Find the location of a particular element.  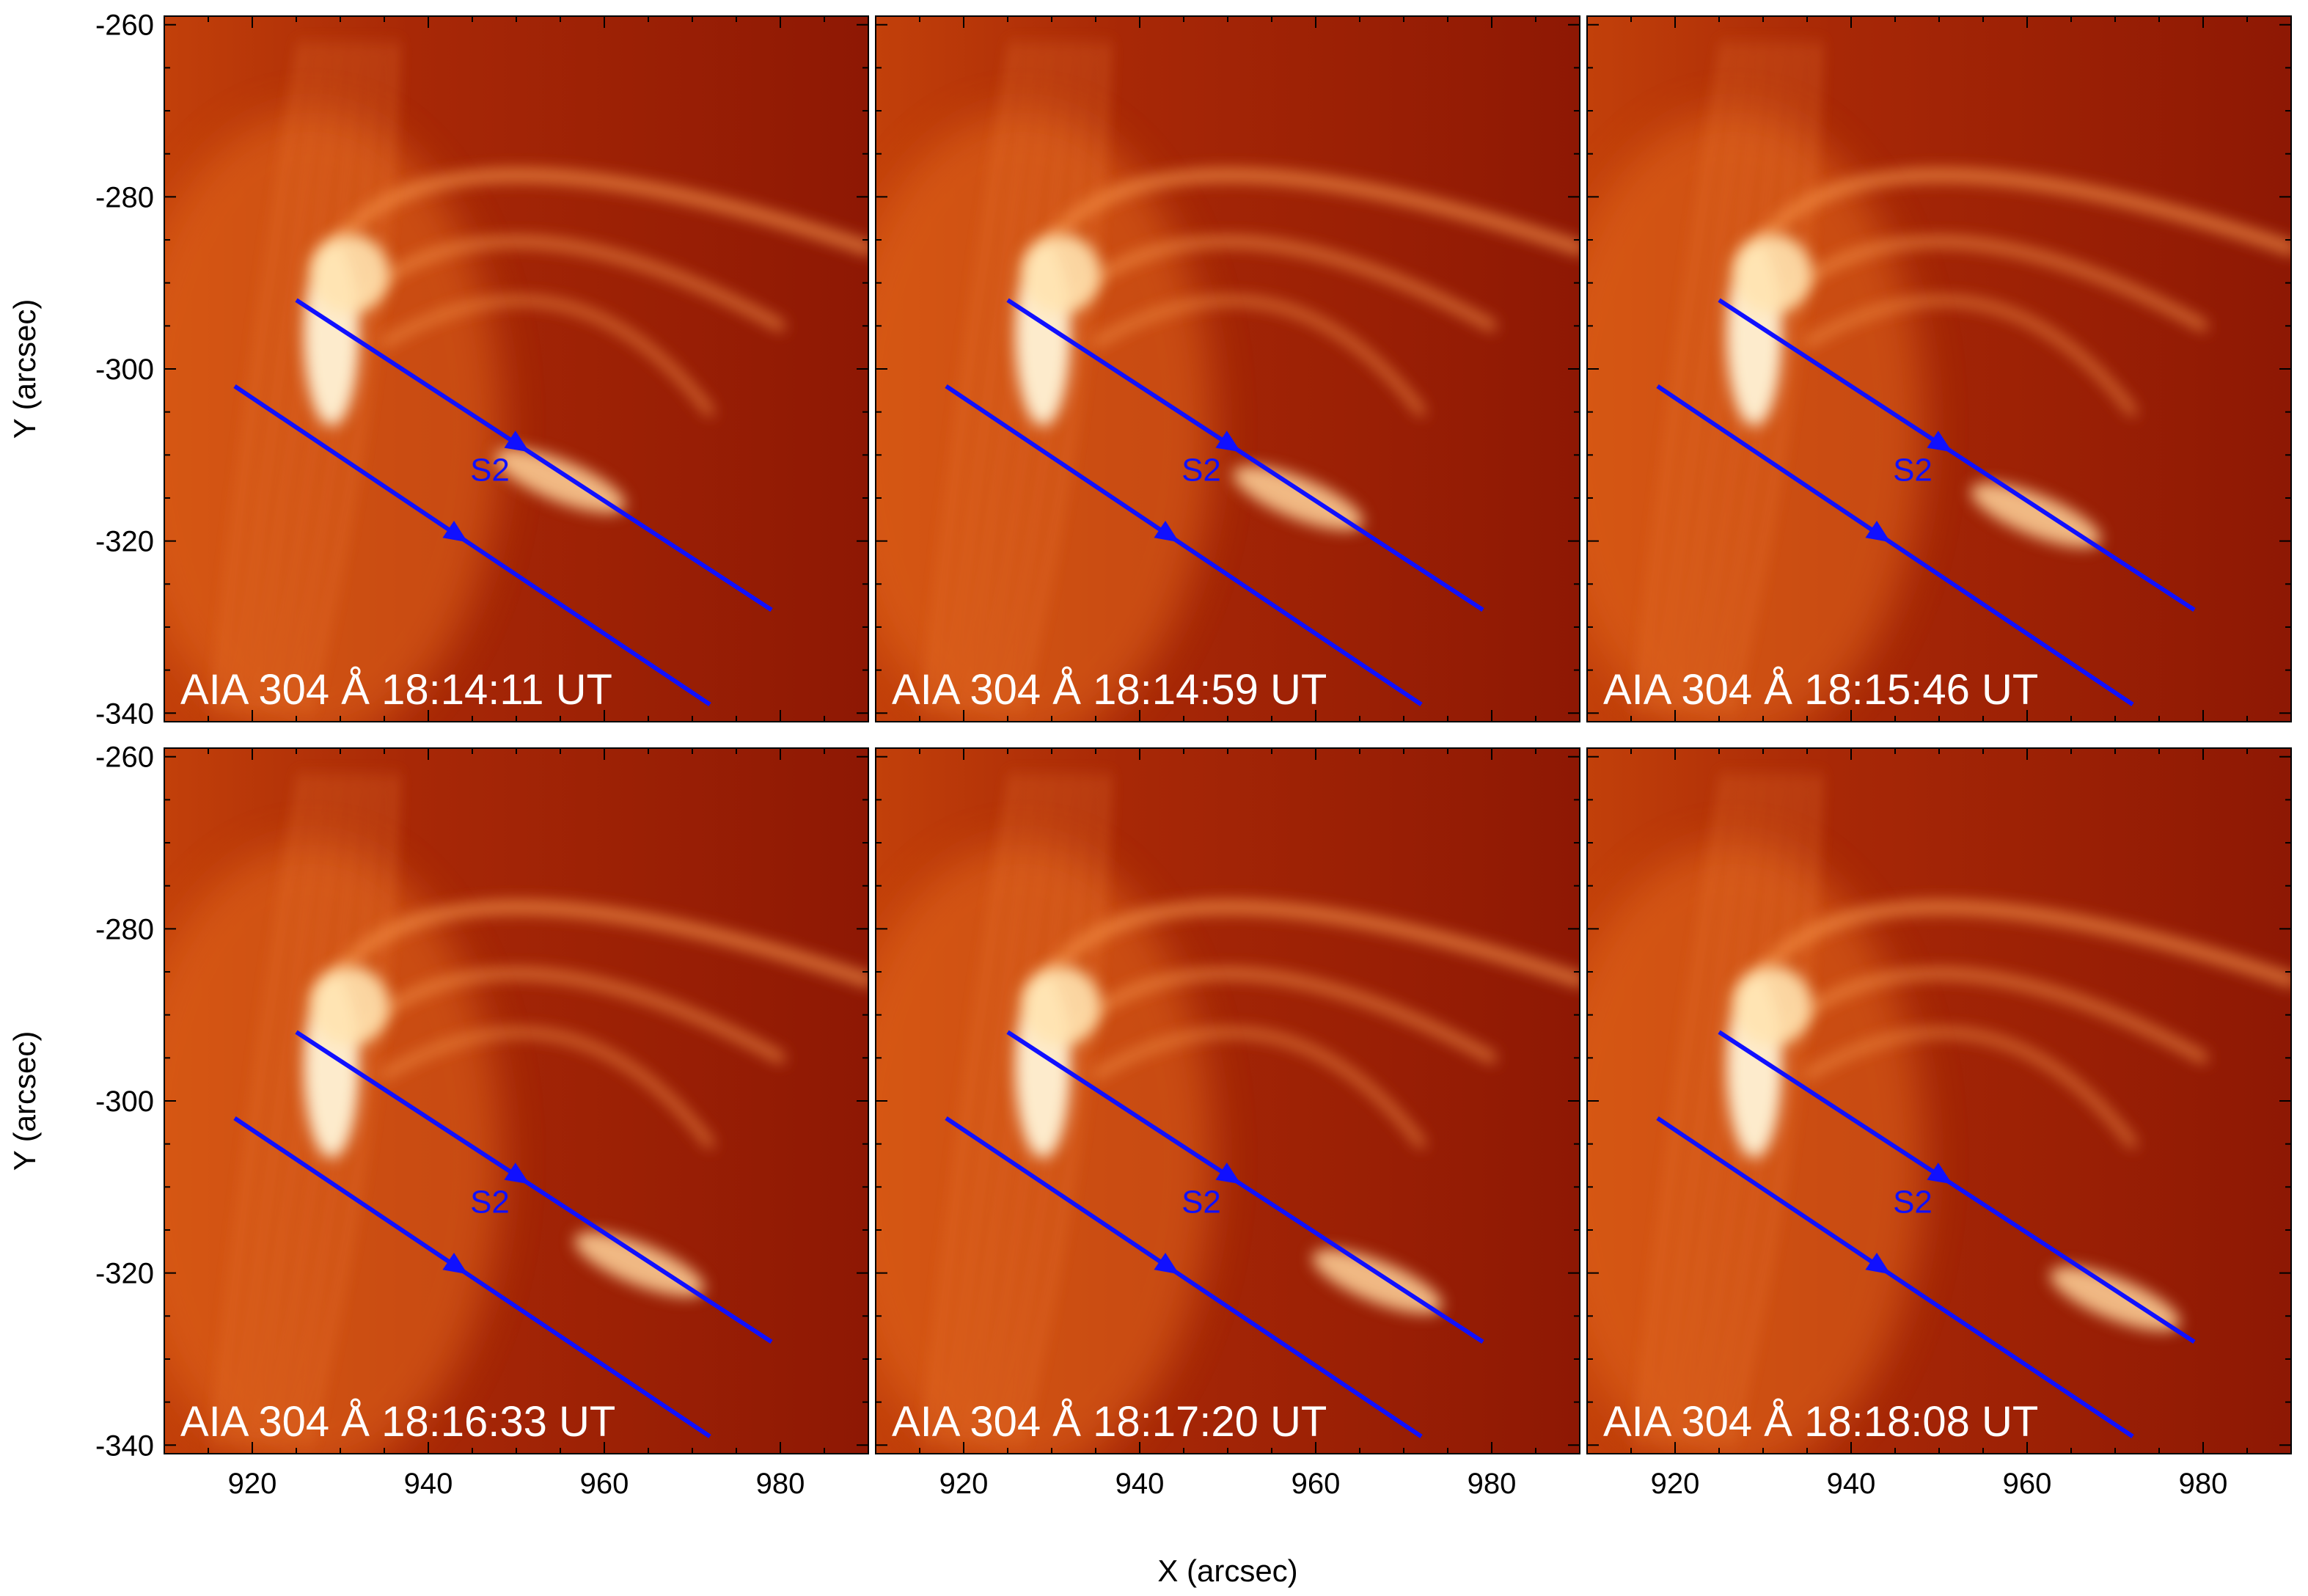

panel-label: AIA 304 Å 18:15:46 UT is located at coordinates (1820, 690).